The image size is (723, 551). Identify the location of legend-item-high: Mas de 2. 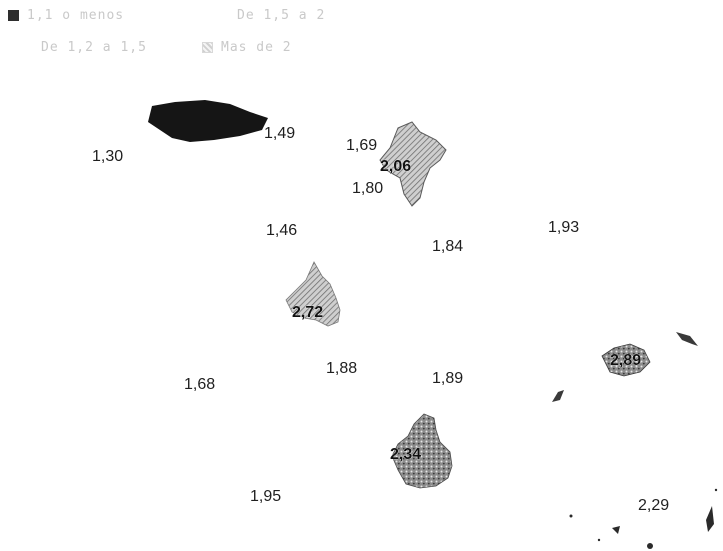
(247, 47).